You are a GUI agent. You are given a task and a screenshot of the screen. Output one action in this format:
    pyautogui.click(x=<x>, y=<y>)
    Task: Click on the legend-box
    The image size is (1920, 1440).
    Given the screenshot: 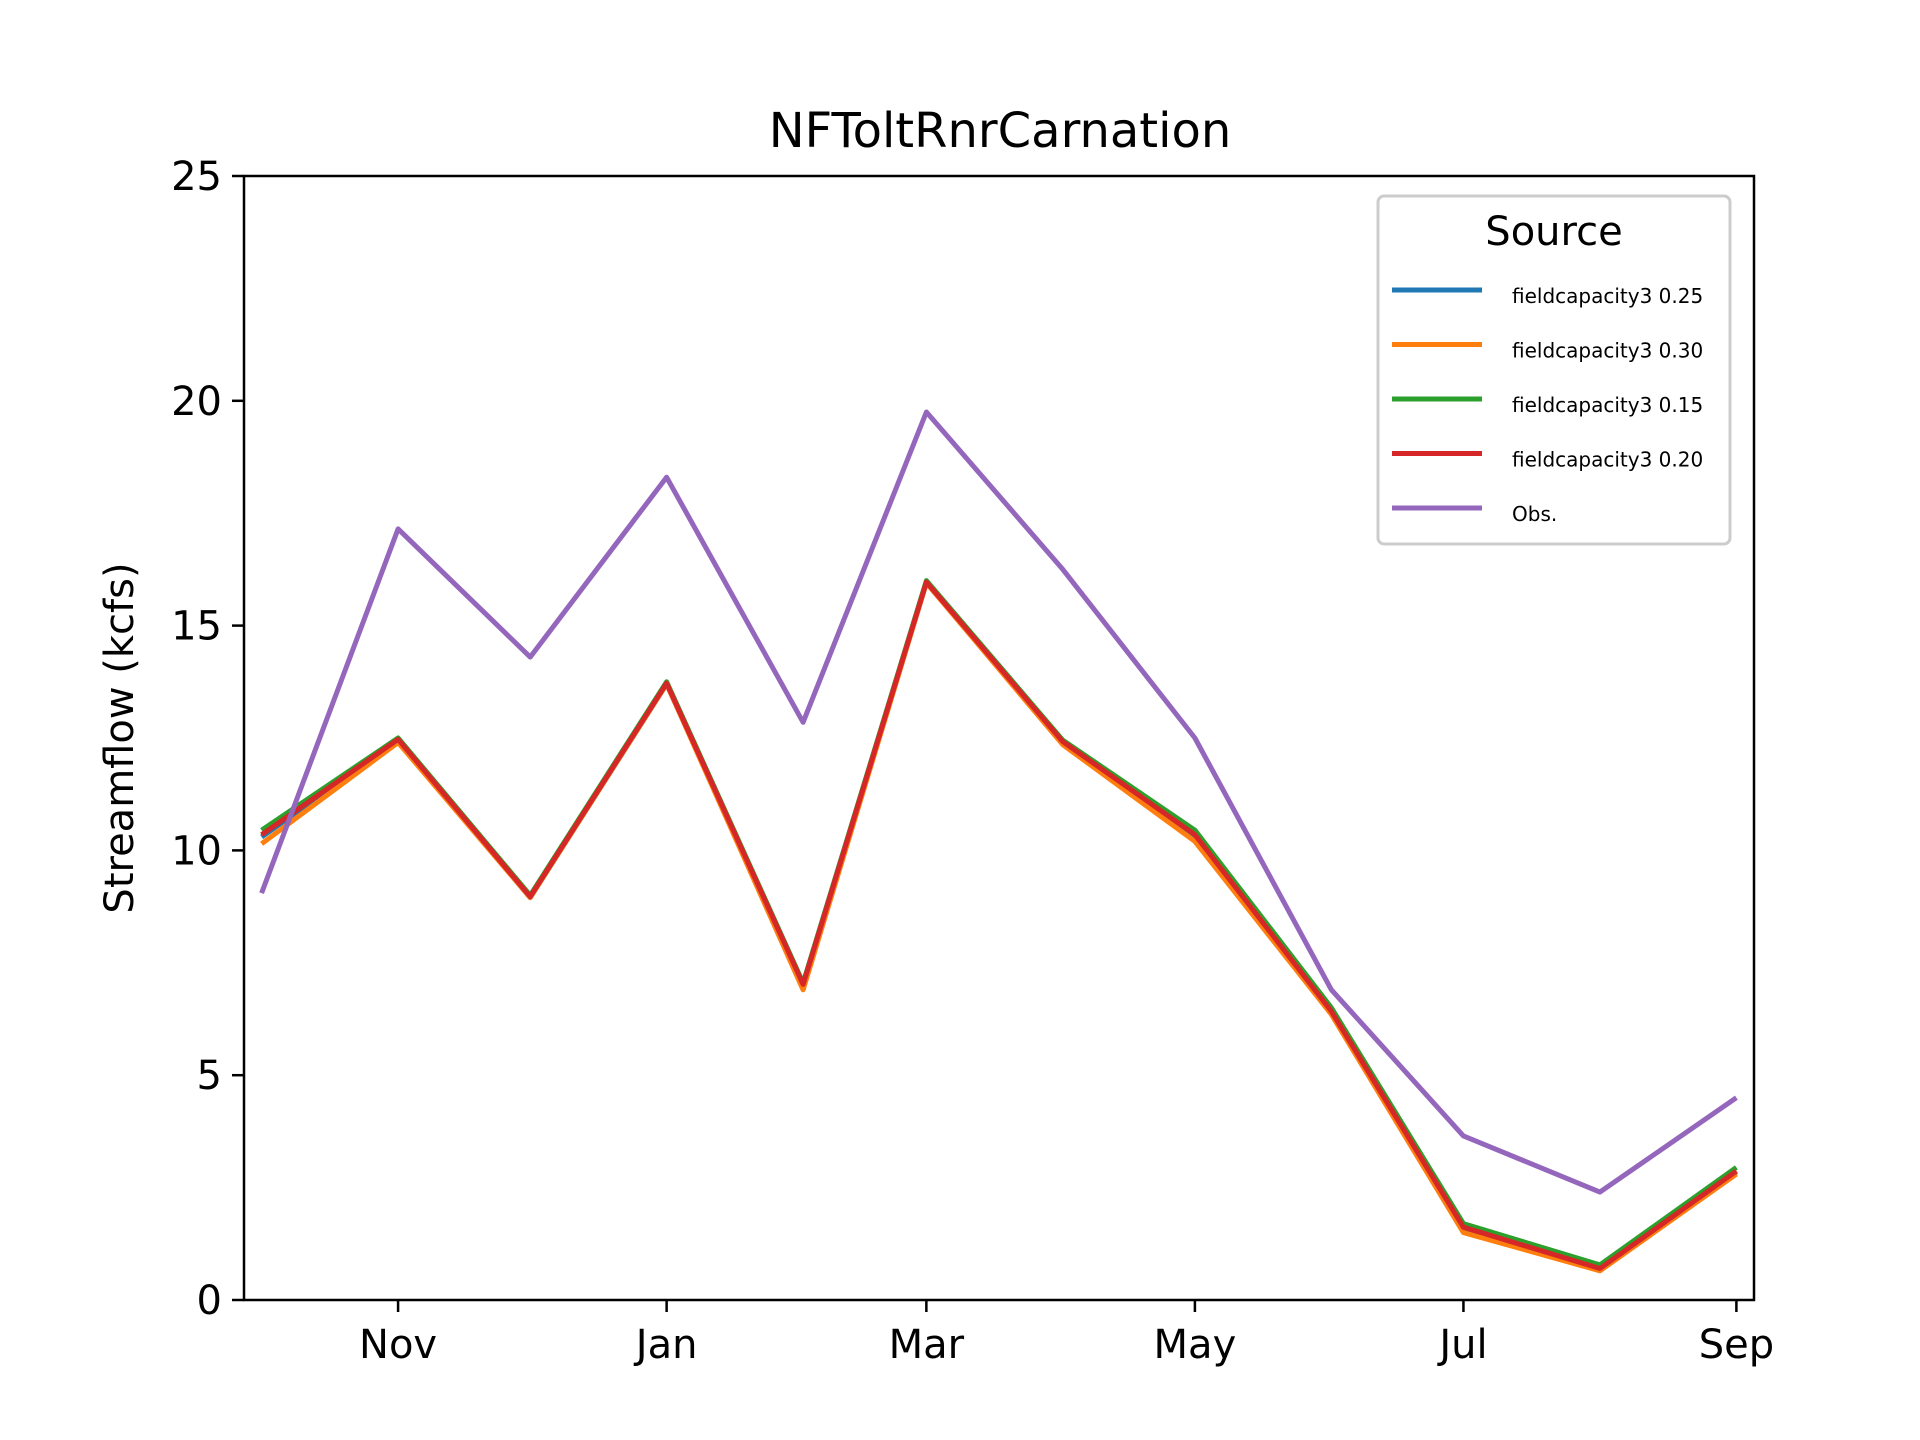 What is the action you would take?
    pyautogui.click(x=1554, y=370)
    